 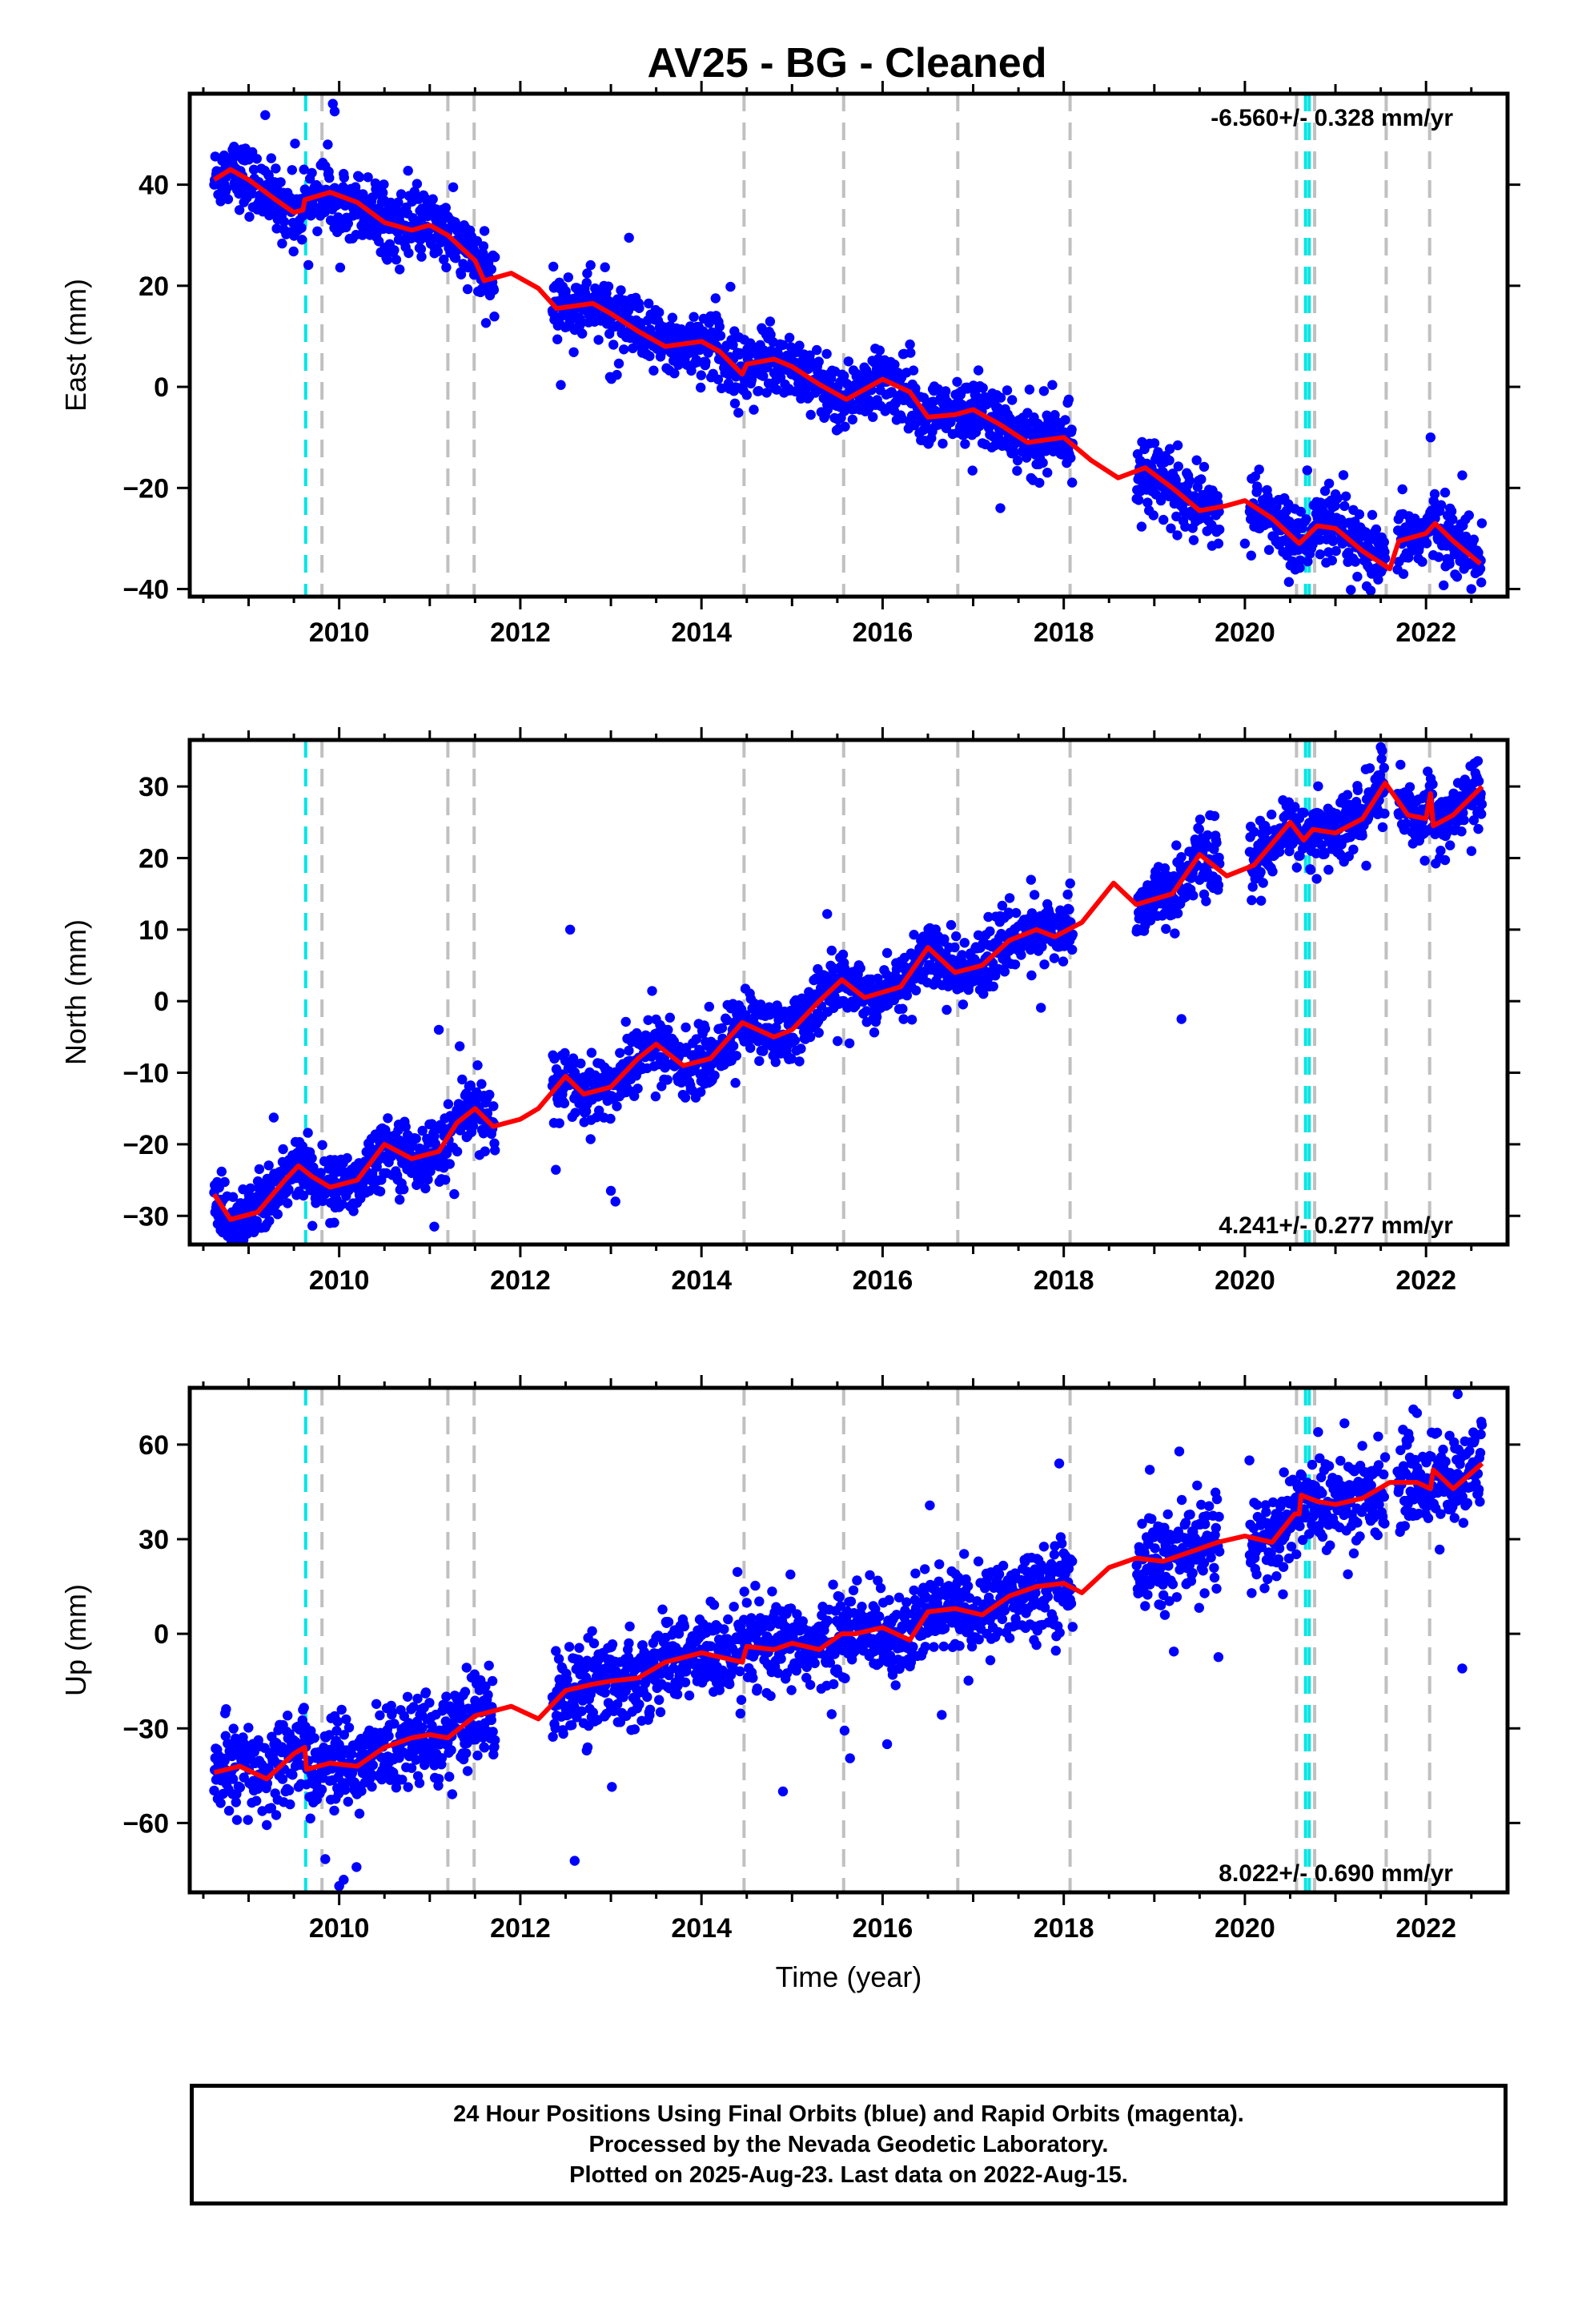 What do you see at coordinates (1245, 1281) in the screenshot?
I see `x-tick-label: 2020` at bounding box center [1245, 1281].